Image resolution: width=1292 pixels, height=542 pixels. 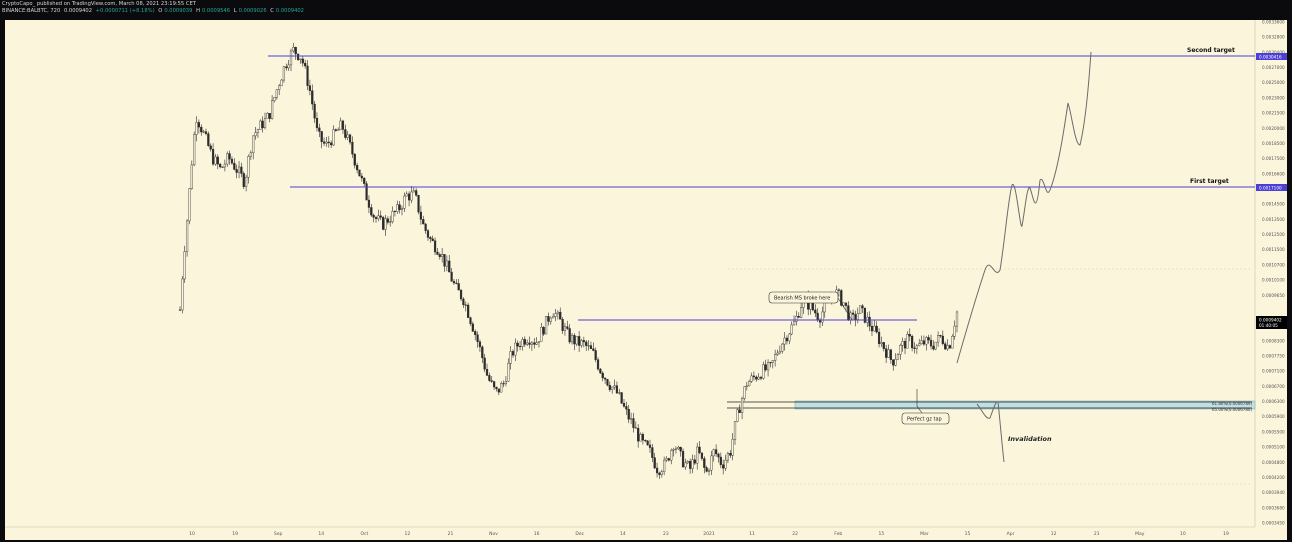 What do you see at coordinates (1273, 97) in the screenshot?
I see `y-tick-label: 0.0023000` at bounding box center [1273, 97].